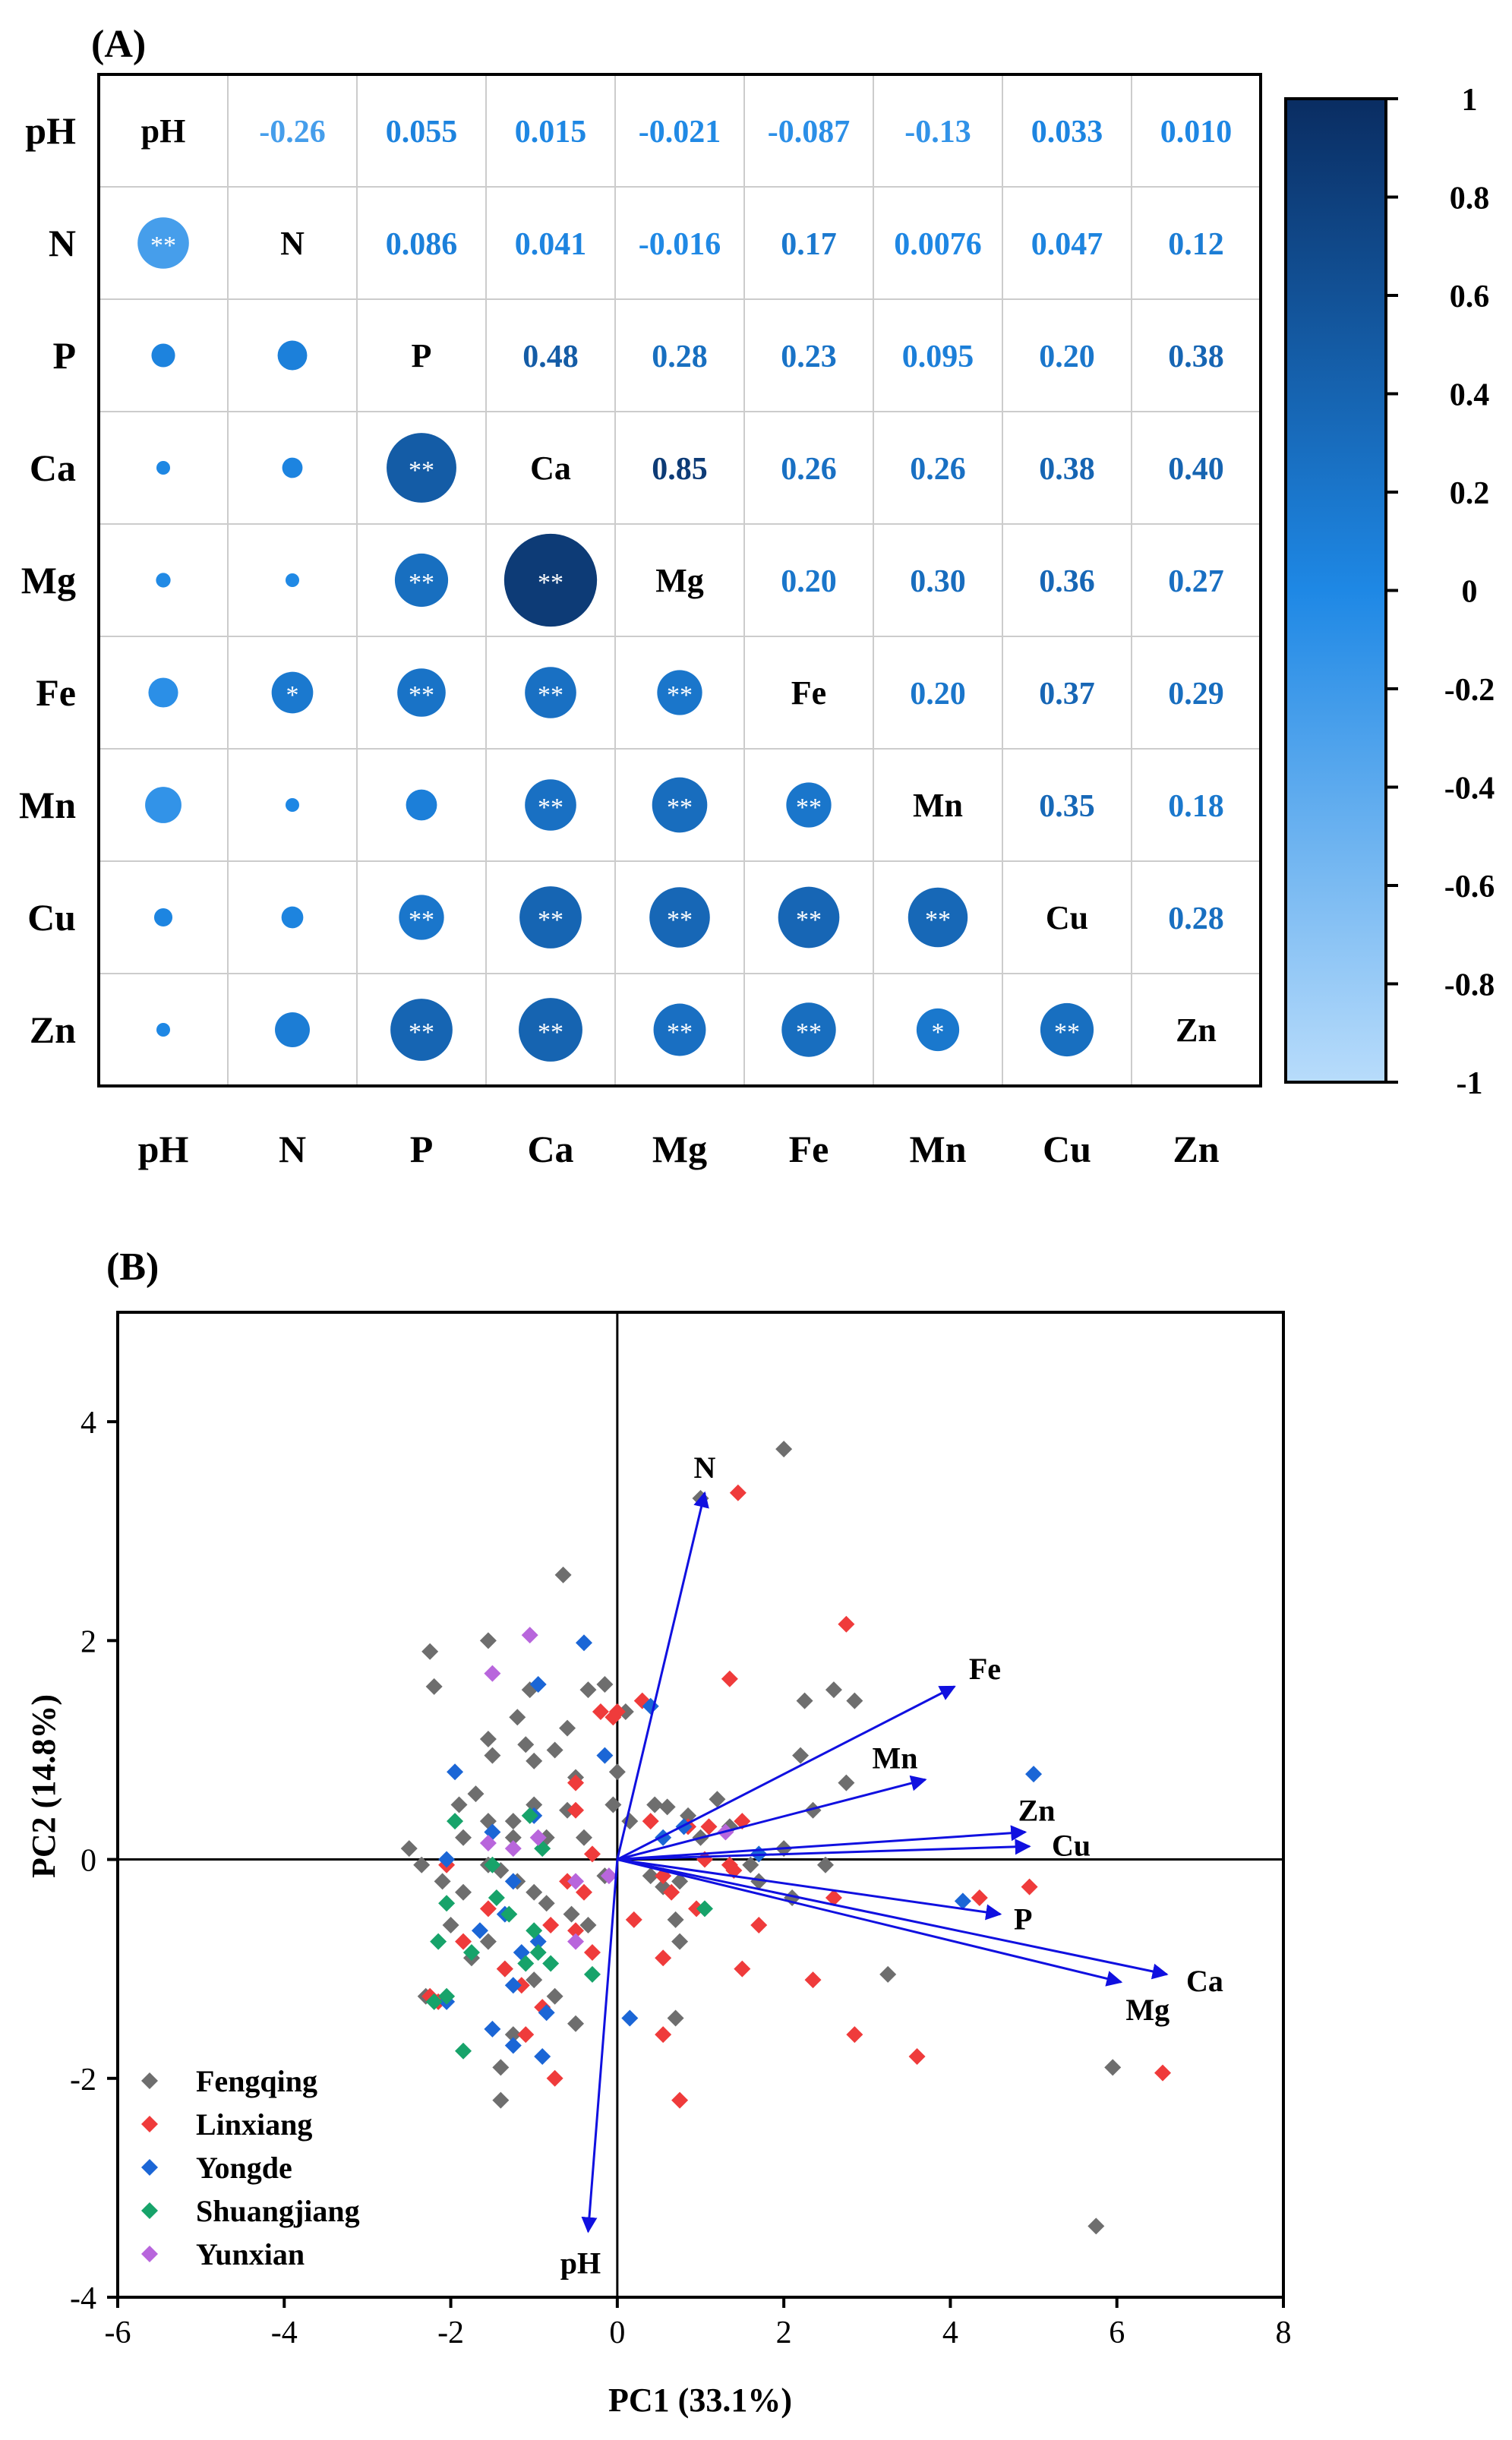 The height and width of the screenshot is (2440, 1512). Describe the element at coordinates (1470, 199) in the screenshot. I see `colorbar-tick-label: 0.8` at that location.